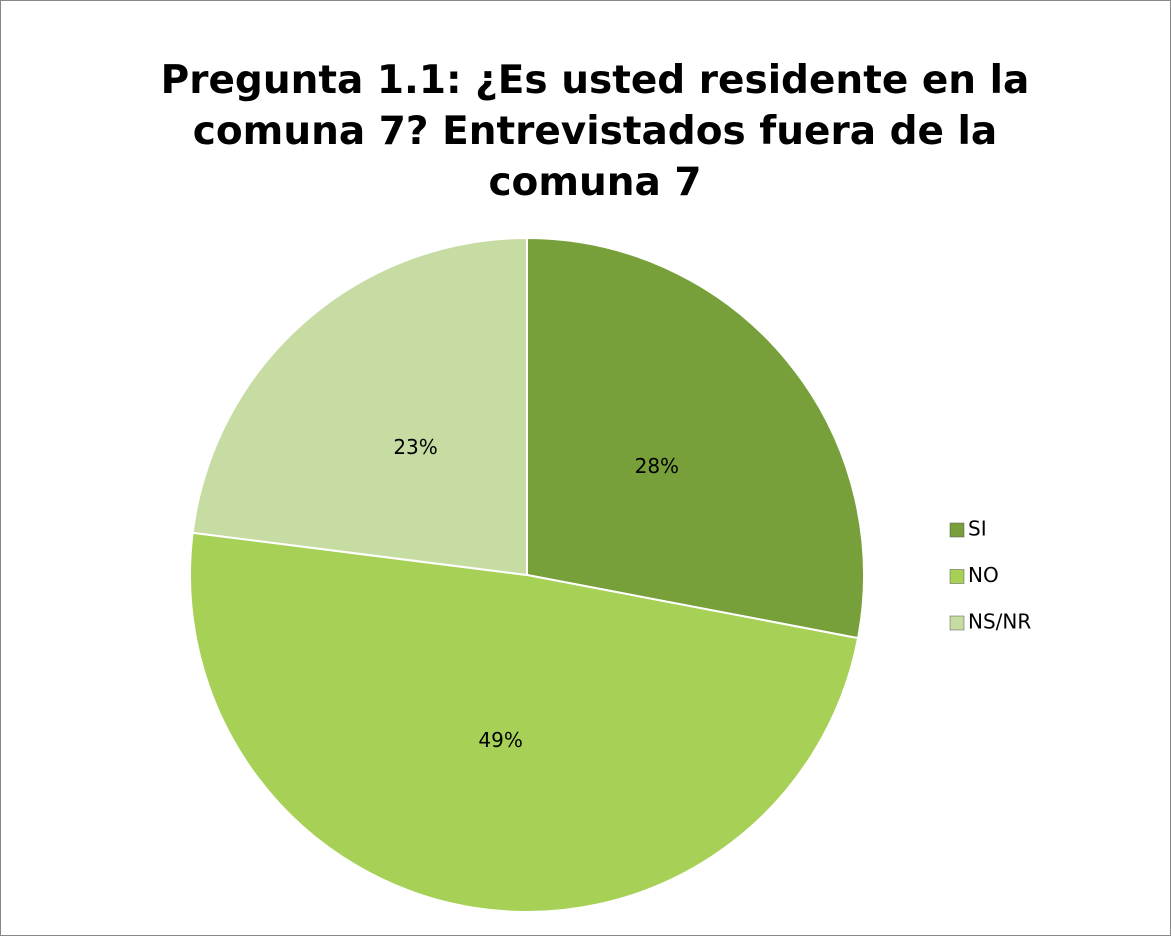  I want to click on legend-label: NS/NR, so click(999, 622).